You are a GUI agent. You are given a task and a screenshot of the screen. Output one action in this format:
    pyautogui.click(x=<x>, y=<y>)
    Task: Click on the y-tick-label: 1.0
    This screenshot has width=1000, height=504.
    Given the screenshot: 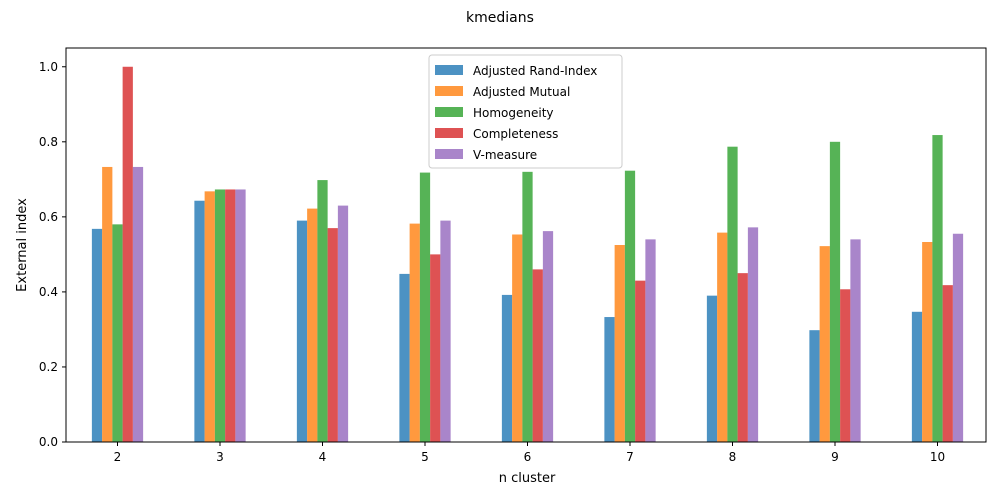 What is the action you would take?
    pyautogui.click(x=48, y=67)
    